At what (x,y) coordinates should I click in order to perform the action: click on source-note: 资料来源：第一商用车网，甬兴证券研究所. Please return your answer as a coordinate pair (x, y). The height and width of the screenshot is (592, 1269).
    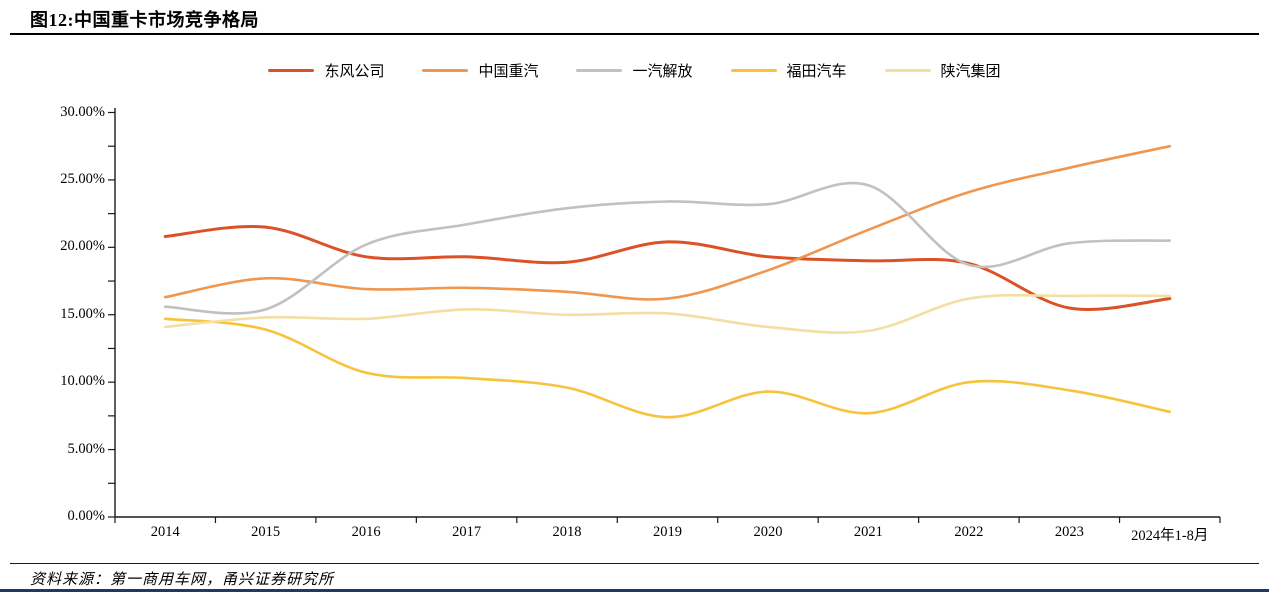
    Looking at the image, I should click on (182, 580).